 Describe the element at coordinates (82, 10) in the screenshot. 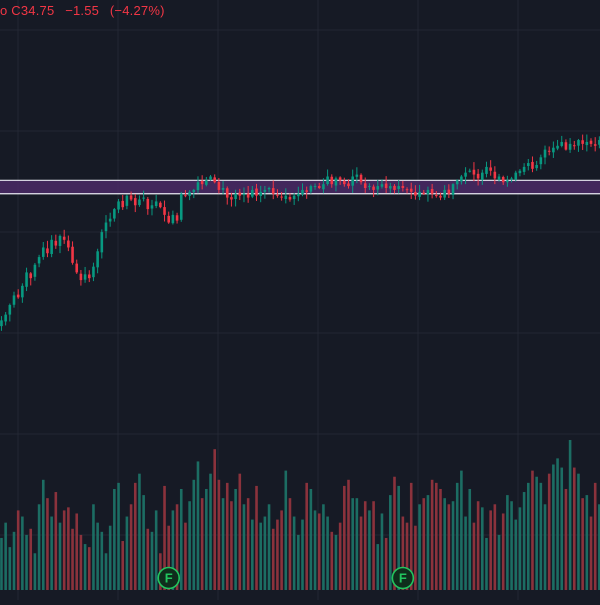

I see `legend-change: −1.55` at that location.